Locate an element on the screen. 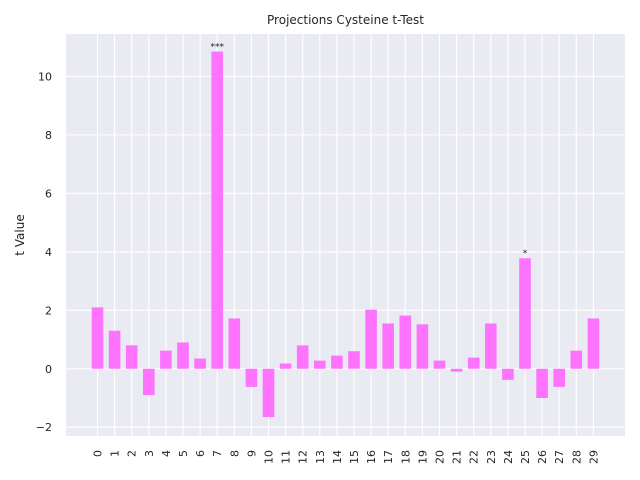 This screenshot has width=640, height=480. y-tick-label: 6 is located at coordinates (48, 193).